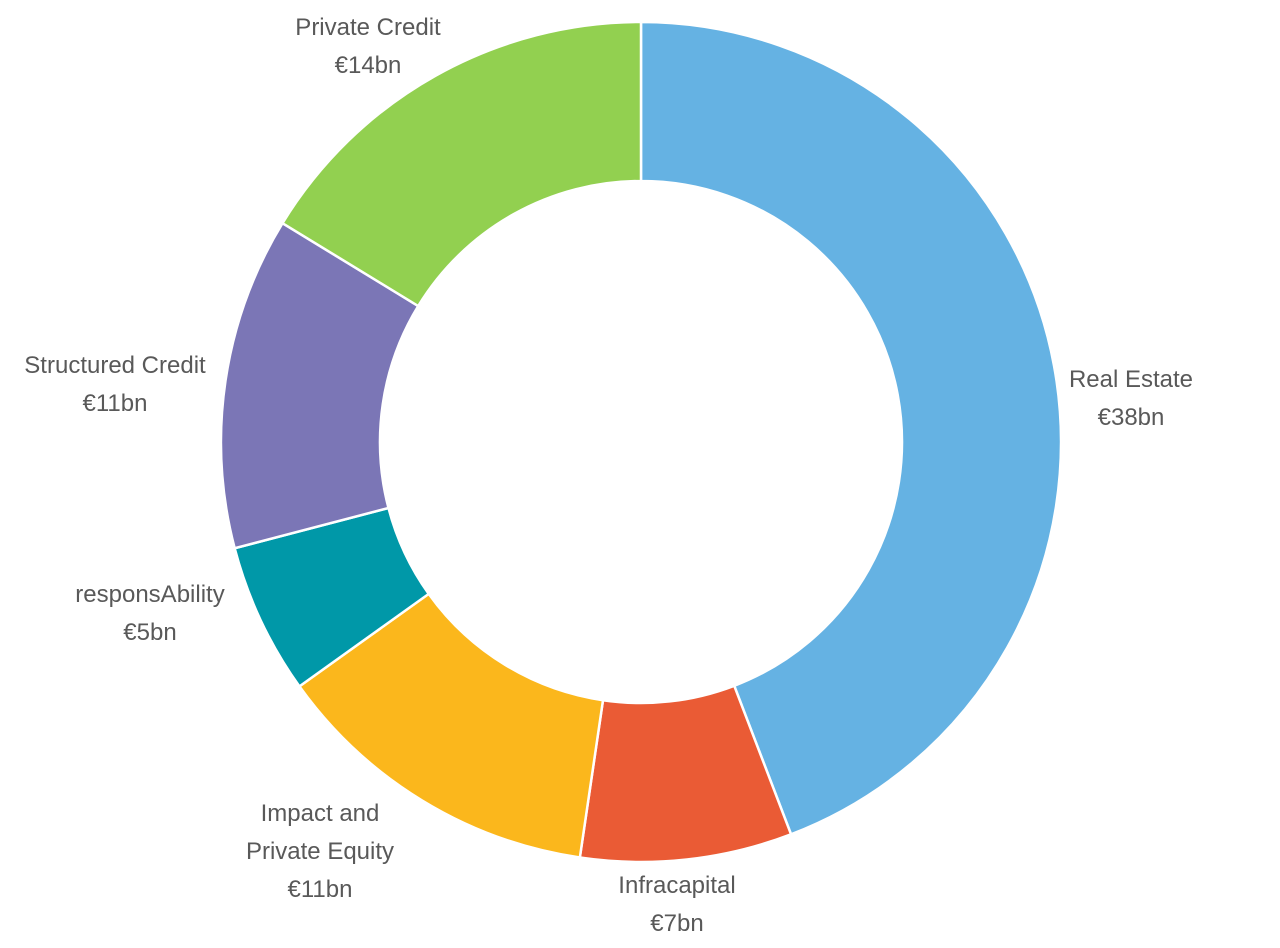  I want to click on label-private-credit: Private Credit €14bn, so click(367, 47).